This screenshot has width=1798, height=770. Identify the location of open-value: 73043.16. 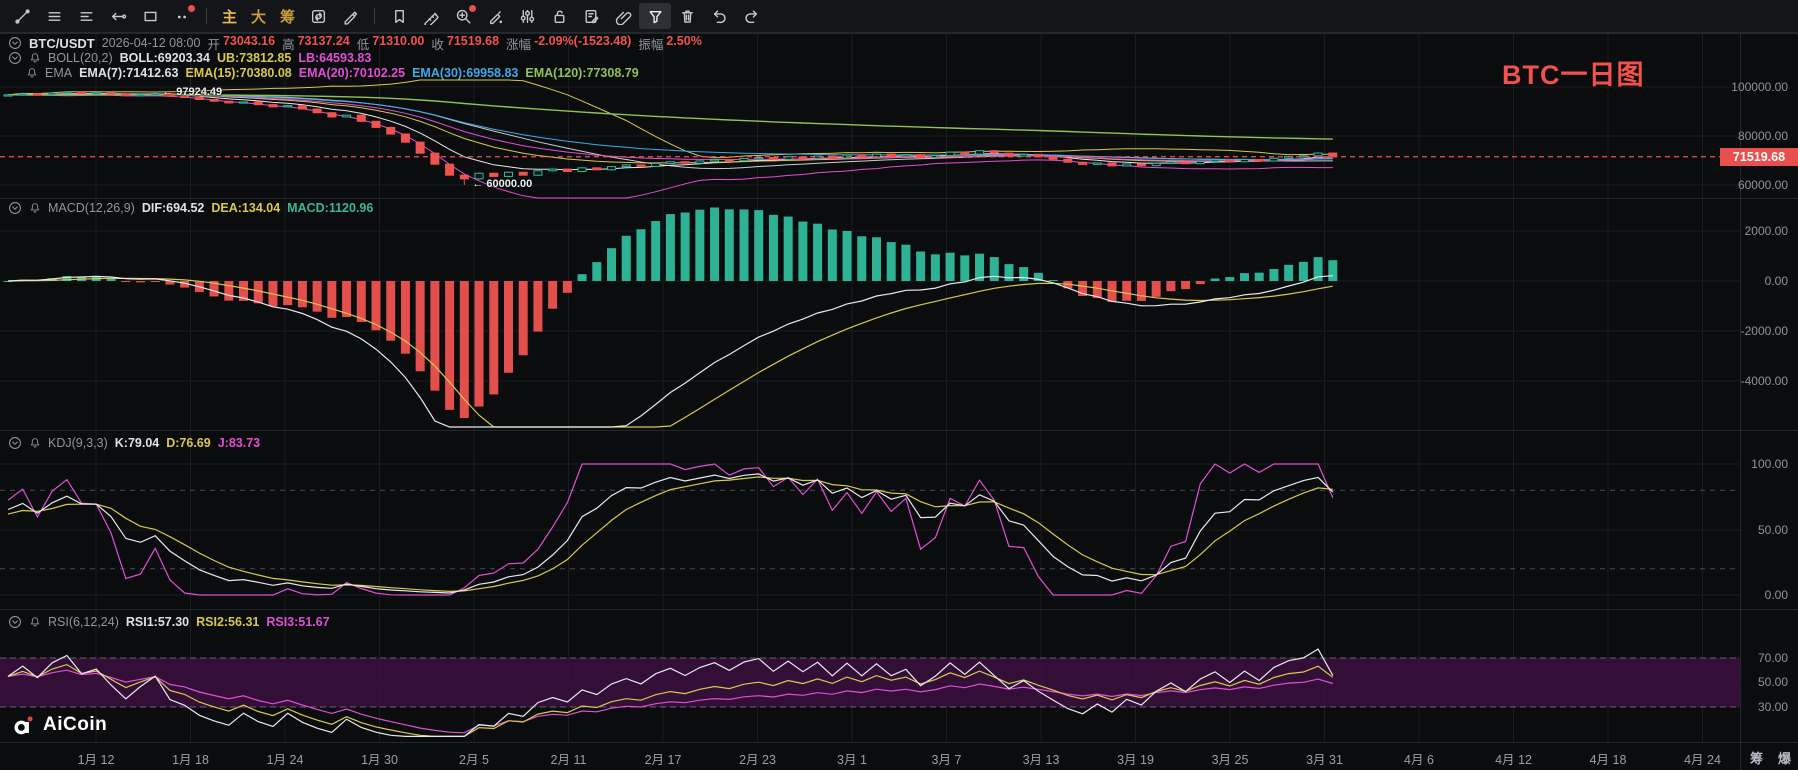
(249, 40).